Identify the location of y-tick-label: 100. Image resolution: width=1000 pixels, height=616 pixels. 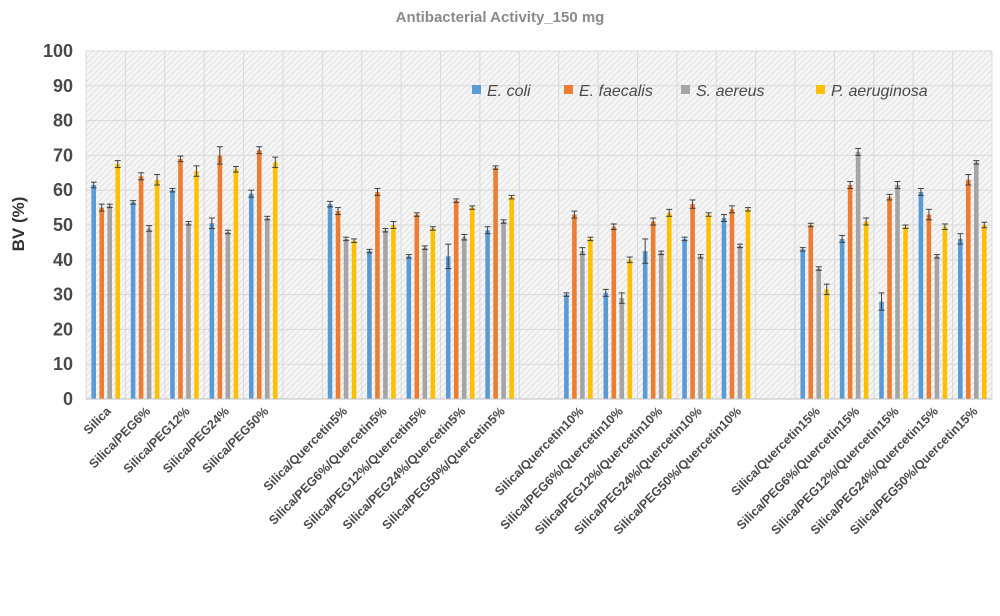
(58, 51).